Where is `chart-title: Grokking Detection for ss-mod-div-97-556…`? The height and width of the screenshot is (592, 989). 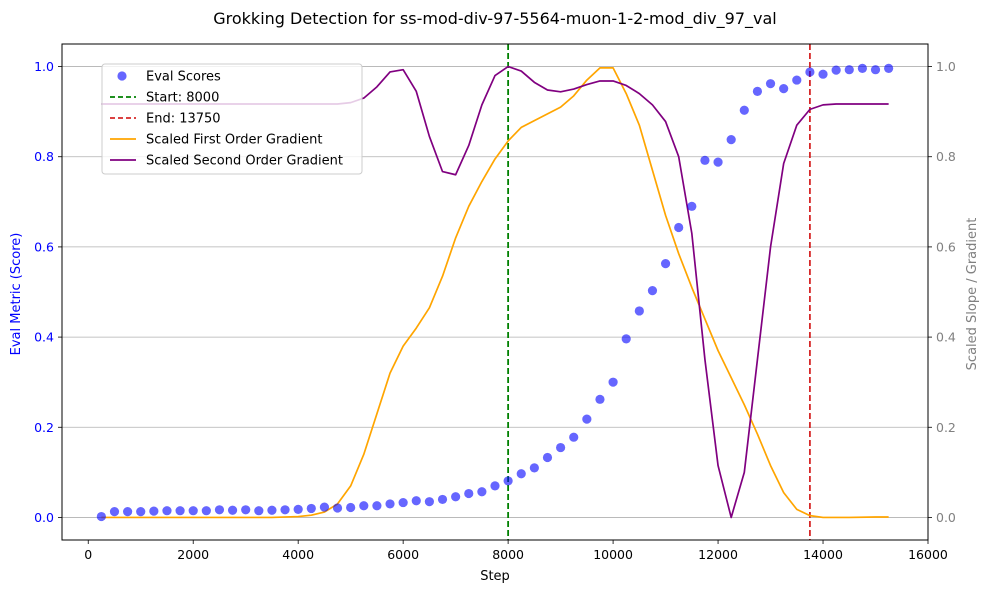
chart-title: Grokking Detection for ss-mod-div-97-556… is located at coordinates (494, 19).